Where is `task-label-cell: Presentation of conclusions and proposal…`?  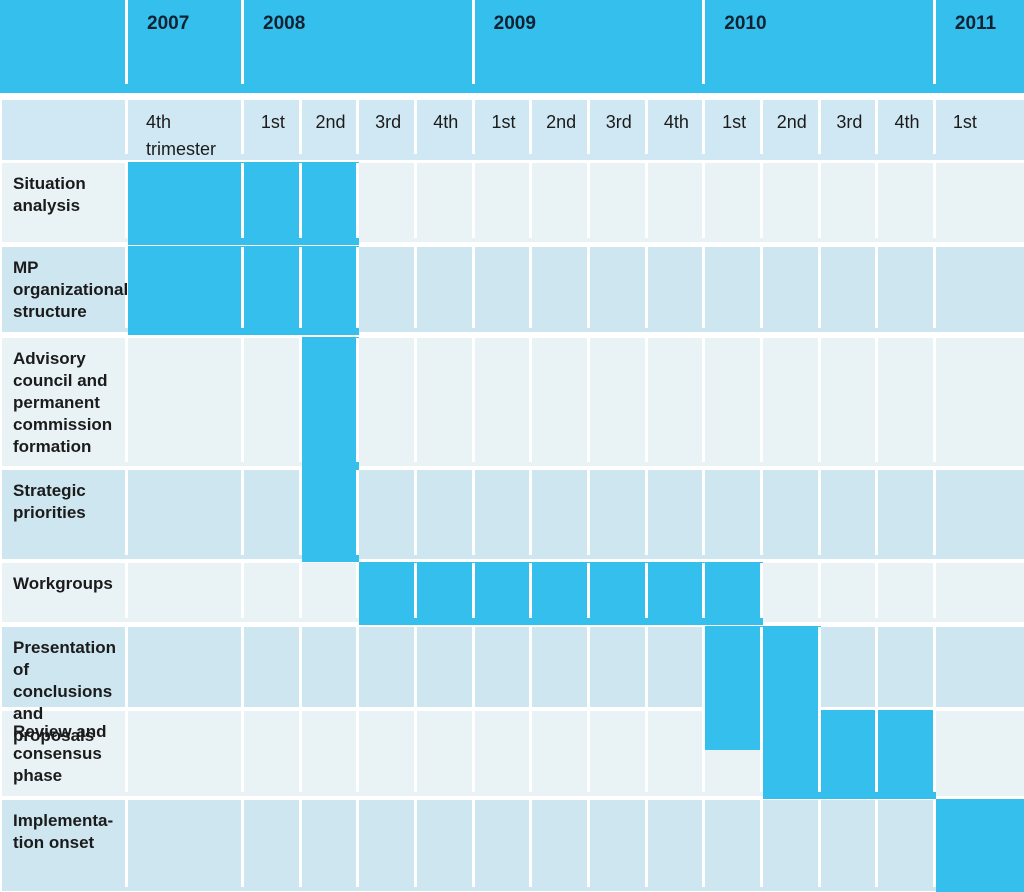 task-label-cell: Presentation of conclusions and proposal… is located at coordinates (64, 687).